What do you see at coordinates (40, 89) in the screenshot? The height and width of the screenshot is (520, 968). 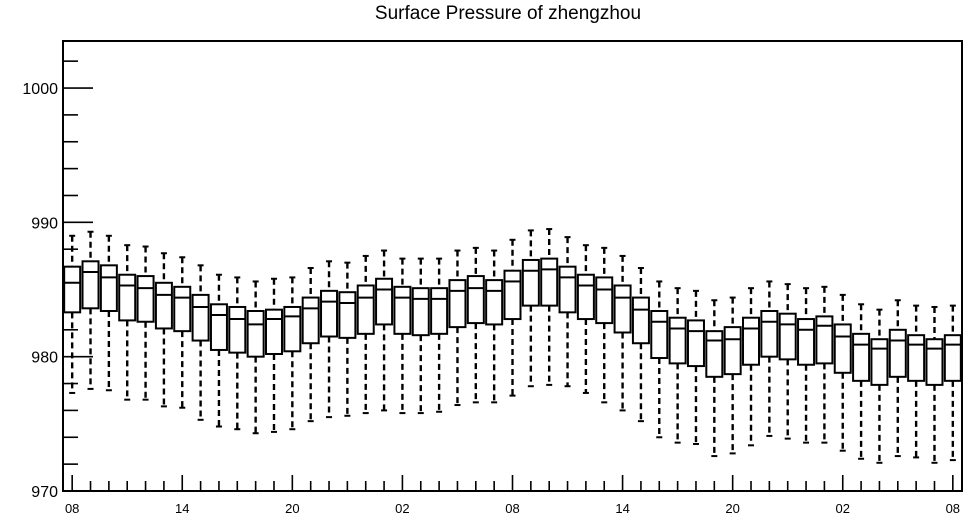 I see `y-tick-label: 1000` at bounding box center [40, 89].